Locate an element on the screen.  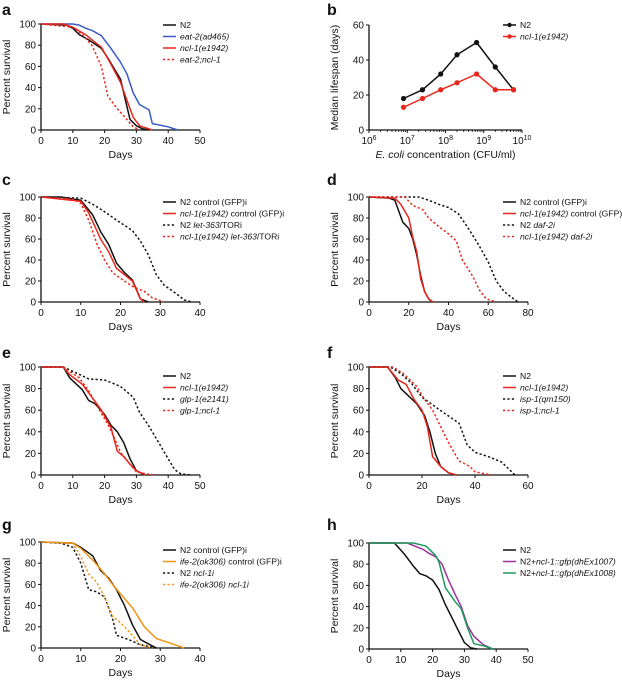
legend-label: isp-1;ncl-1 is located at coordinates (540, 411).